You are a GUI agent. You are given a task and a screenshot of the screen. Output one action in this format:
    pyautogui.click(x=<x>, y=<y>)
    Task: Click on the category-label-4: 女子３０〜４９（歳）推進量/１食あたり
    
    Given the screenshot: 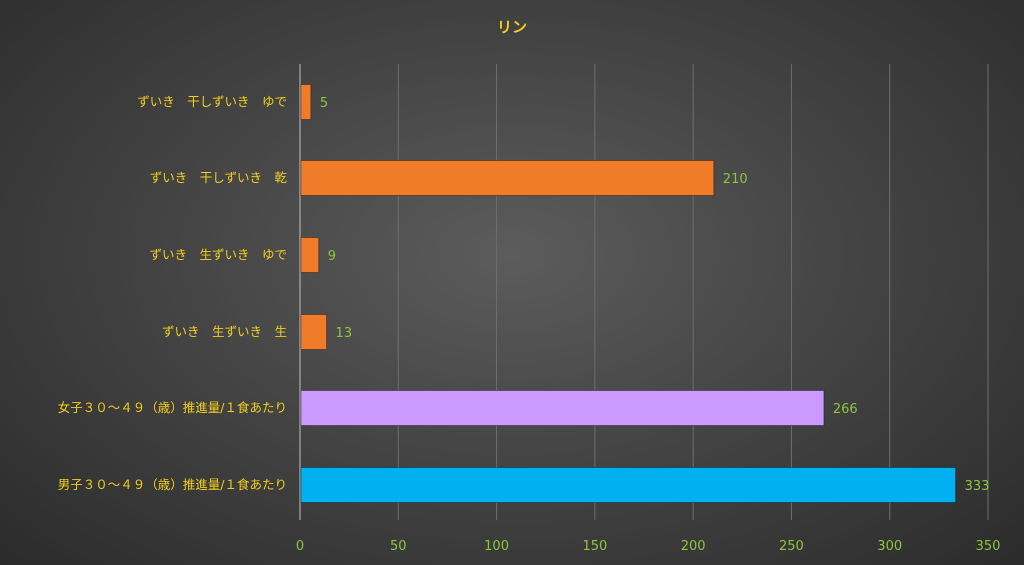 What is the action you would take?
    pyautogui.click(x=172, y=407)
    